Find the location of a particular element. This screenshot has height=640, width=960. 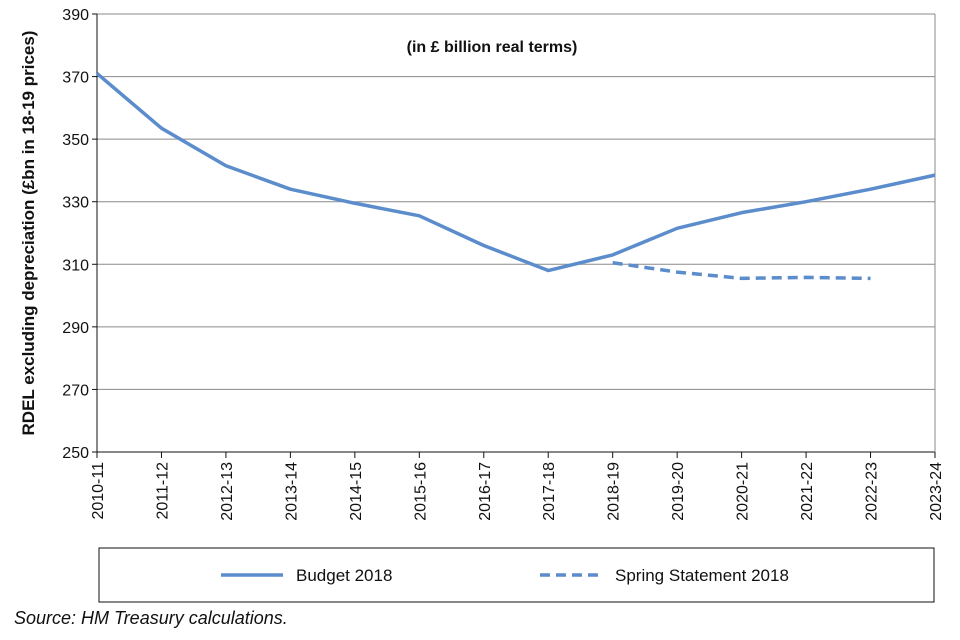

legend-label-spring-statement-2018: Spring Statement 2018 is located at coordinates (702, 575).